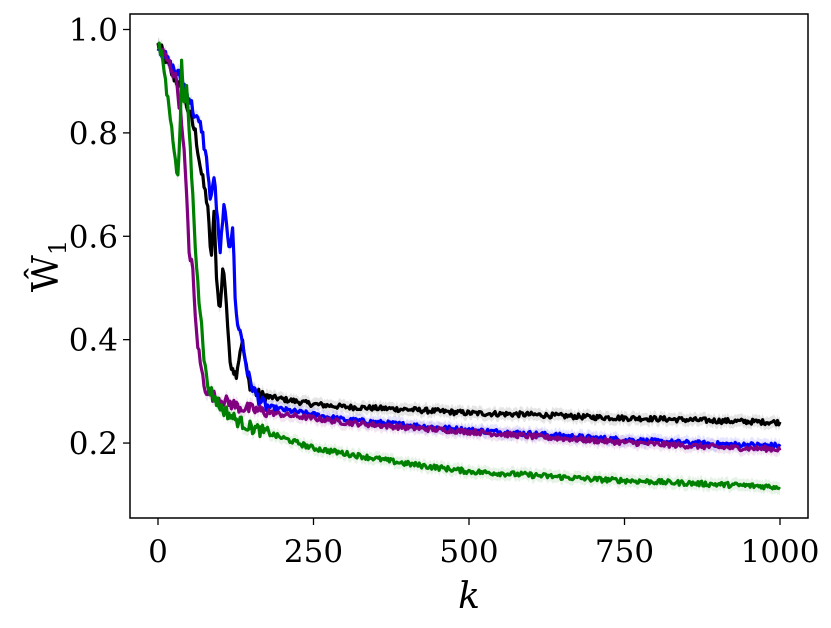 The image size is (831, 628). What do you see at coordinates (469, 596) in the screenshot?
I see `x-axis-label: k` at bounding box center [469, 596].